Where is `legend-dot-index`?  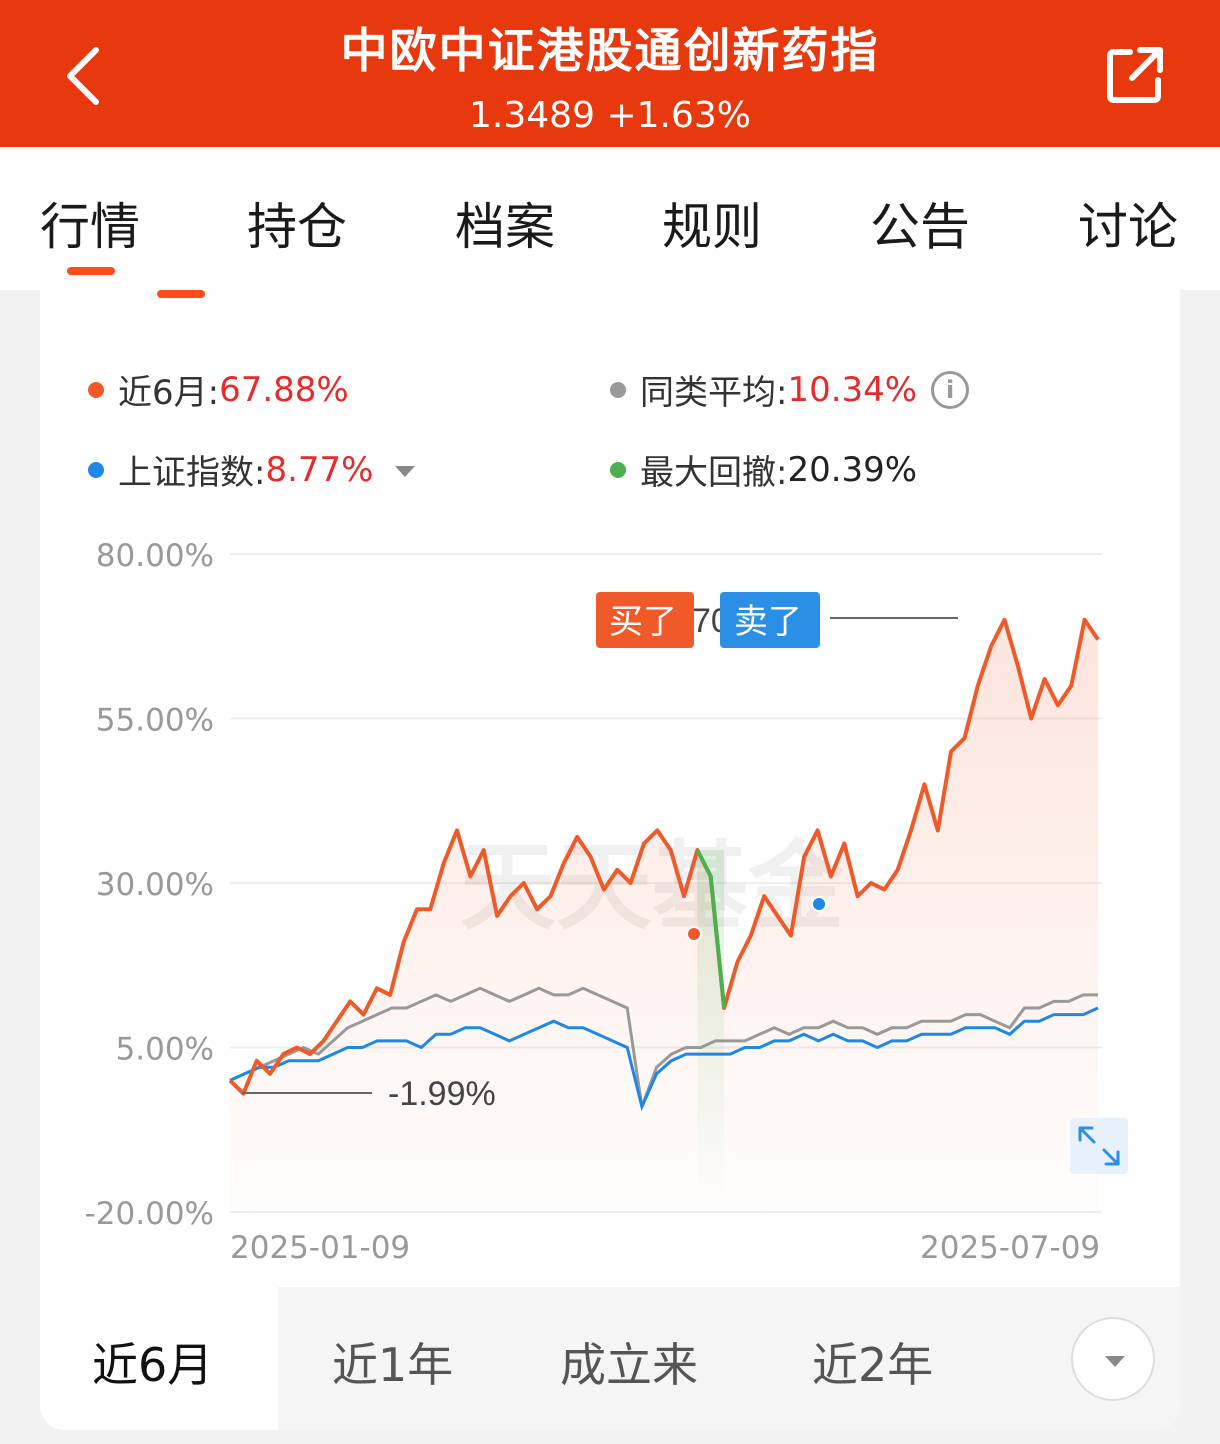
legend-dot-index is located at coordinates (96, 469).